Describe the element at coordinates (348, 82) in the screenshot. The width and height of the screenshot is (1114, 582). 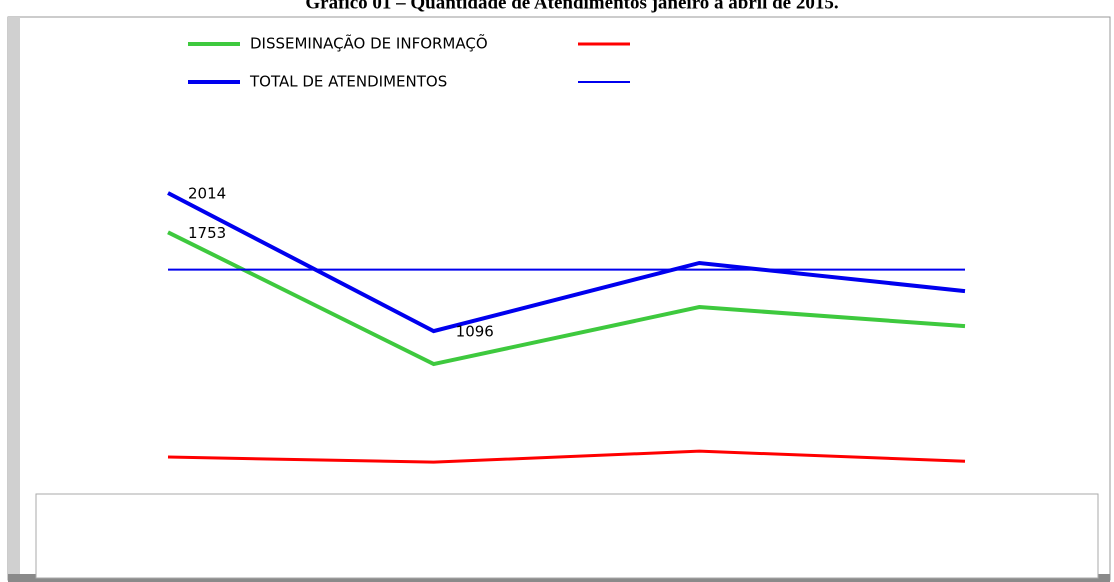
I see `legend-label: TOTAL DE ATENDIMENTOS` at that location.